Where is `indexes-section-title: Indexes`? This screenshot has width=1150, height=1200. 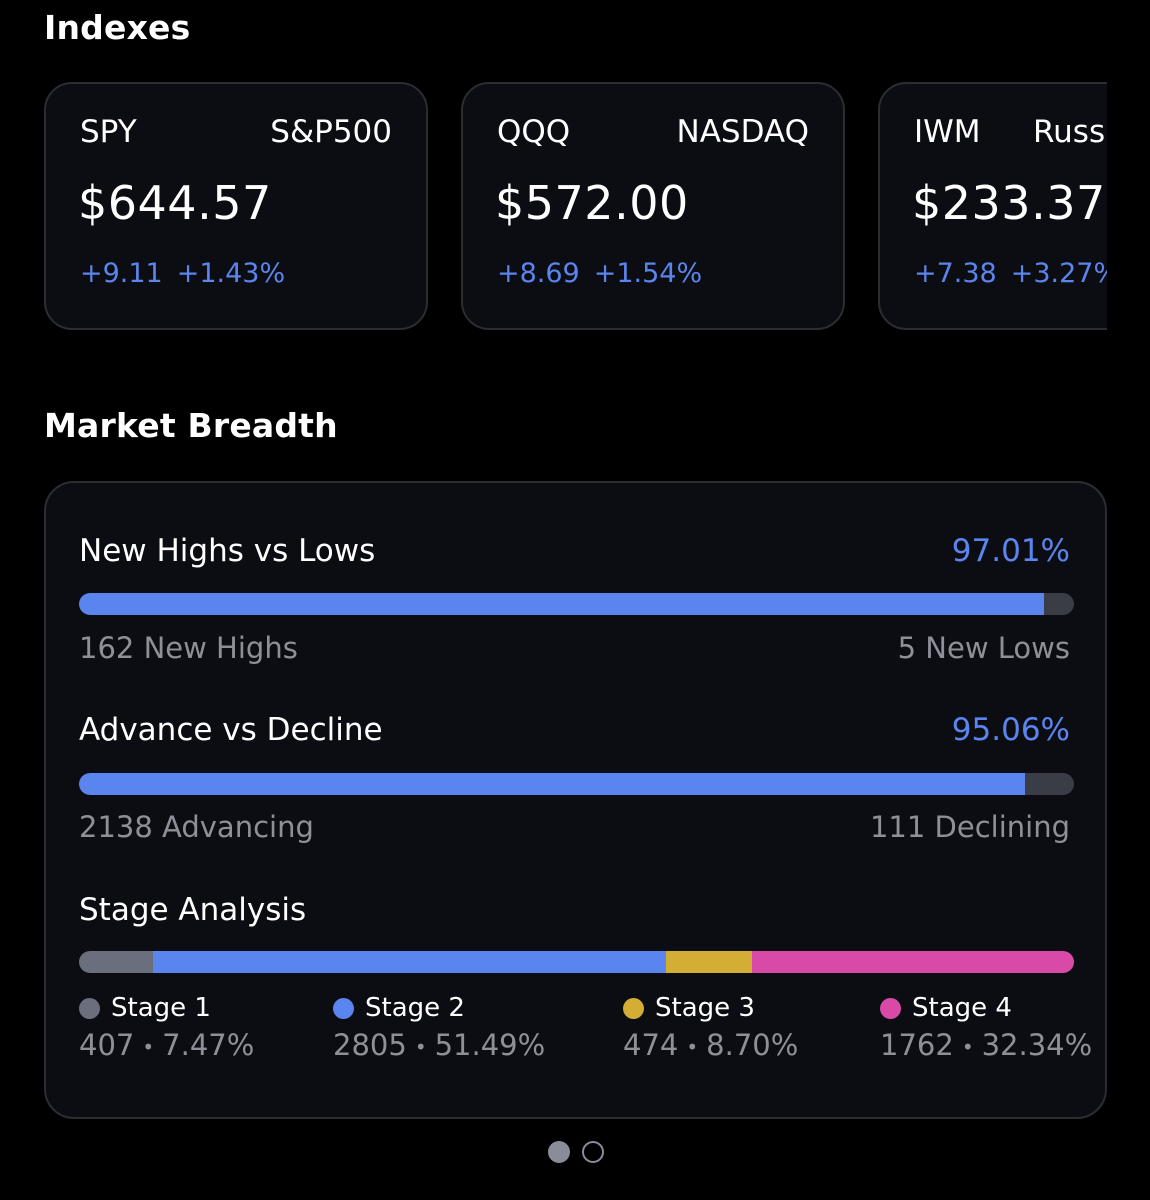 indexes-section-title: Indexes is located at coordinates (117, 27).